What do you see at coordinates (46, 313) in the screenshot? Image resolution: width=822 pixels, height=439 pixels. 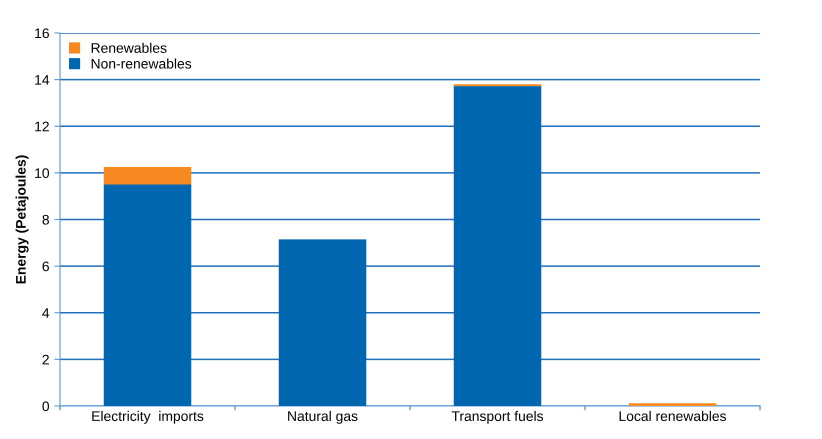 I see `y-tick-label: 4` at bounding box center [46, 313].